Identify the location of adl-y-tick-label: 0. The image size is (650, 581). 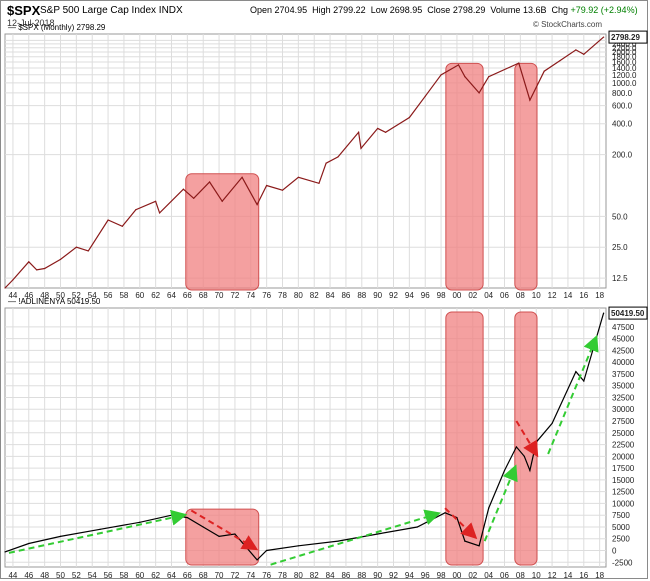
(614, 551).